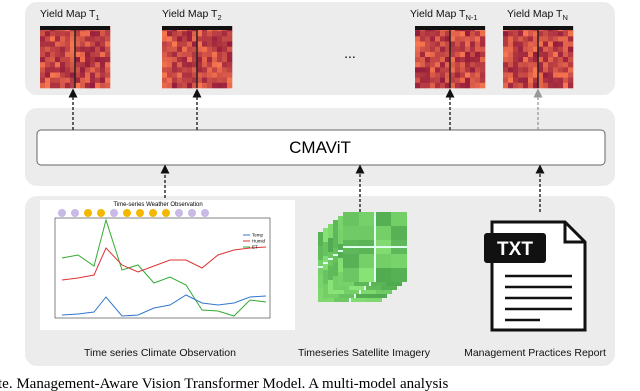  Describe the element at coordinates (160, 353) in the screenshot. I see `input-label: Time series Climate Observation` at that location.